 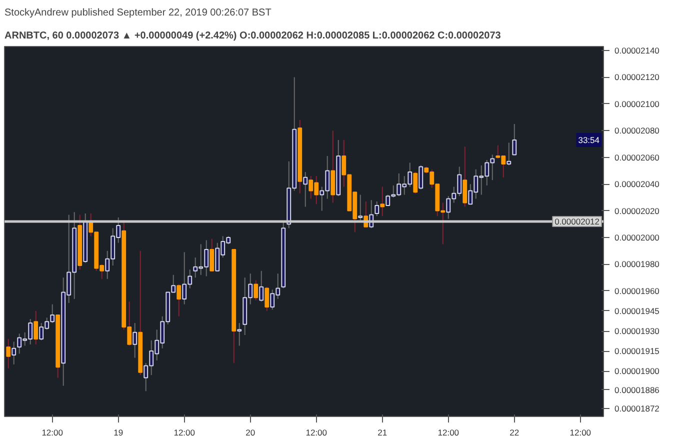 What do you see at coordinates (637, 131) in the screenshot?
I see `y-tick-label: 0.00002080` at bounding box center [637, 131].